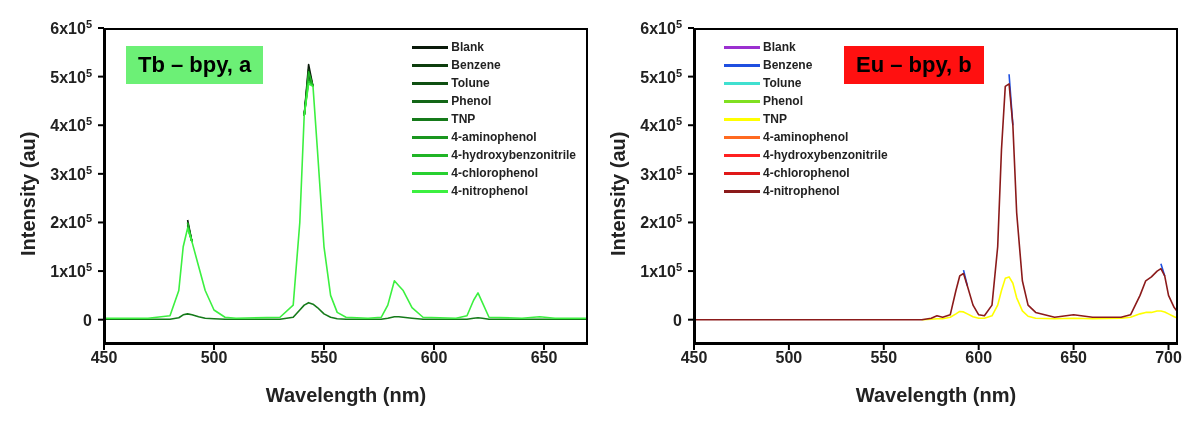  What do you see at coordinates (1168, 358) in the screenshot?
I see `x-tick-label: 700` at bounding box center [1168, 358].